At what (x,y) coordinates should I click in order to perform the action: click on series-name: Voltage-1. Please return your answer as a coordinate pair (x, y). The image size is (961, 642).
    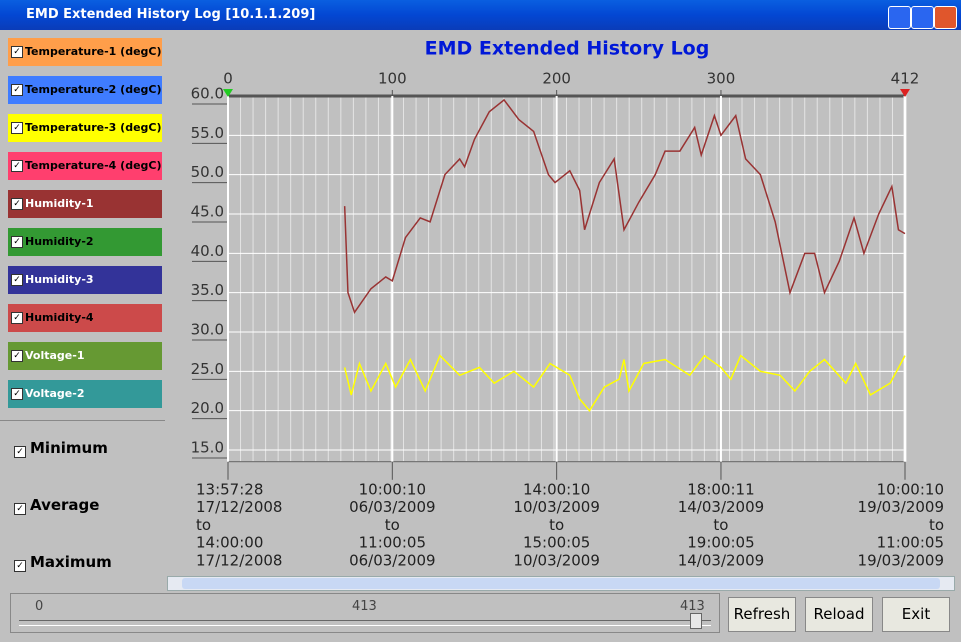
    Looking at the image, I should click on (55, 355).